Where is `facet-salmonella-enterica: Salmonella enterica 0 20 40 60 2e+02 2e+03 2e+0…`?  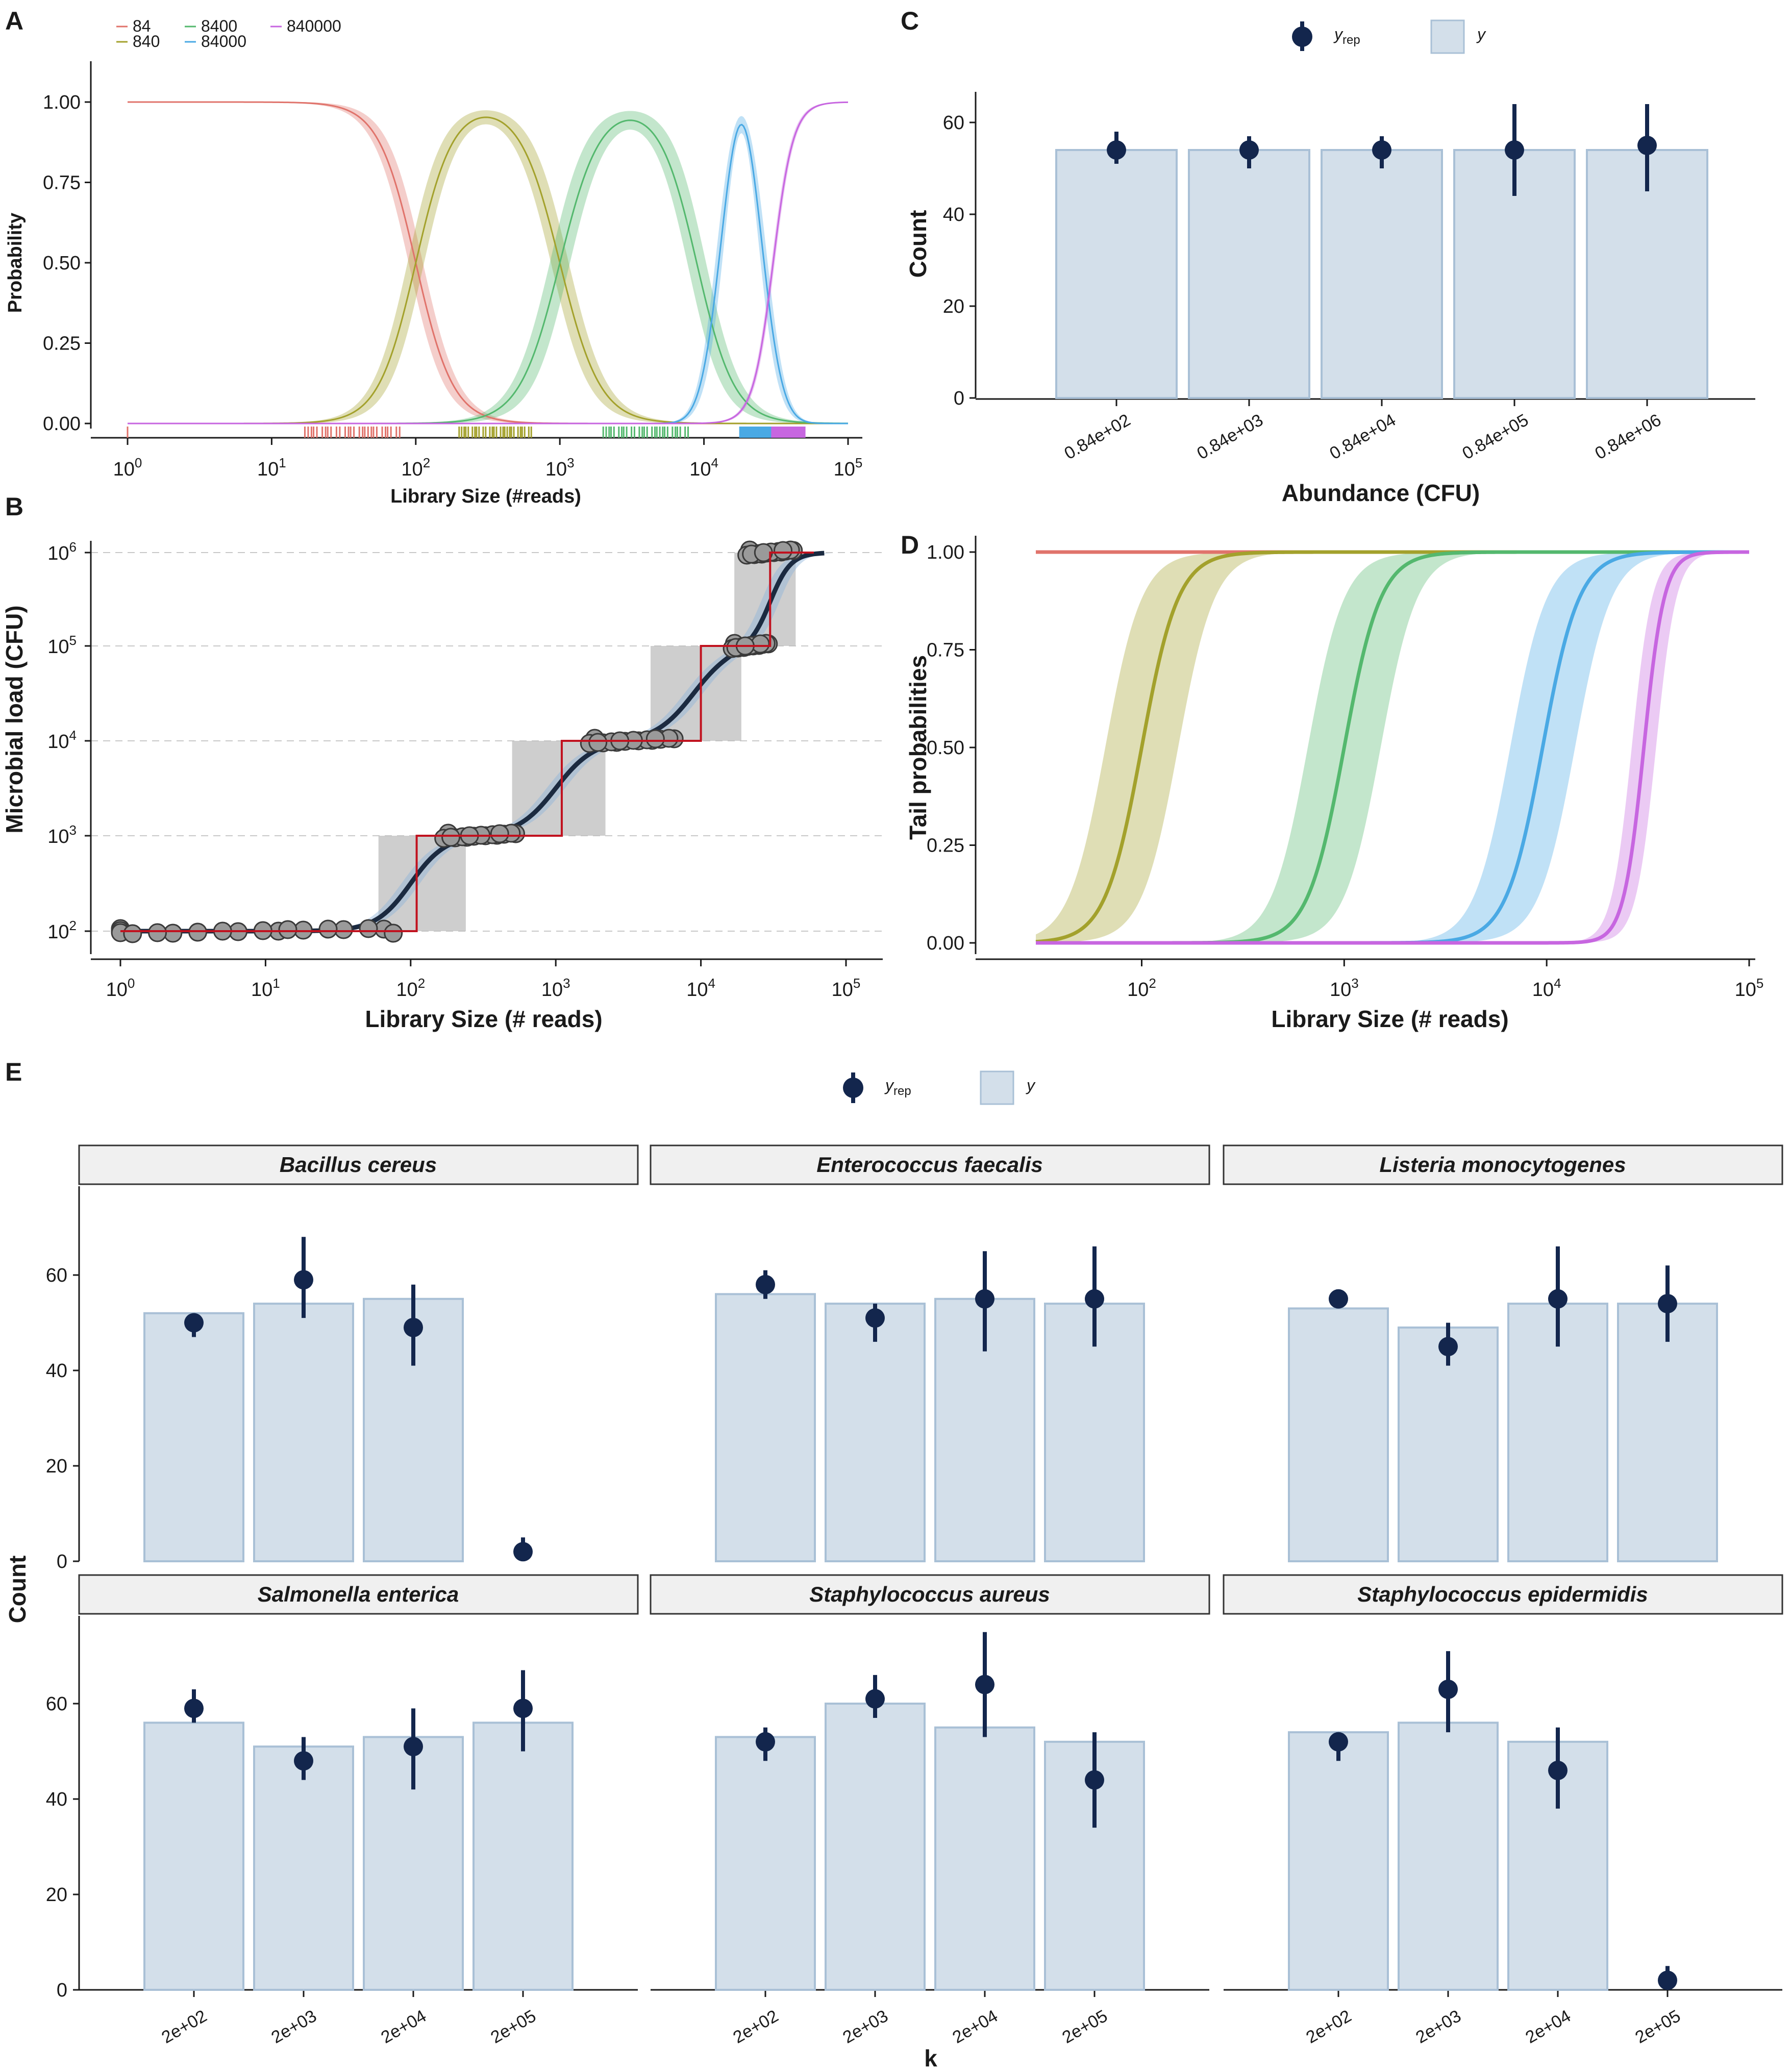 facet-salmonella-enterica: Salmonella enterica 0 20 40 60 2e+02 2e+03 2e+0… is located at coordinates (342, 1811).